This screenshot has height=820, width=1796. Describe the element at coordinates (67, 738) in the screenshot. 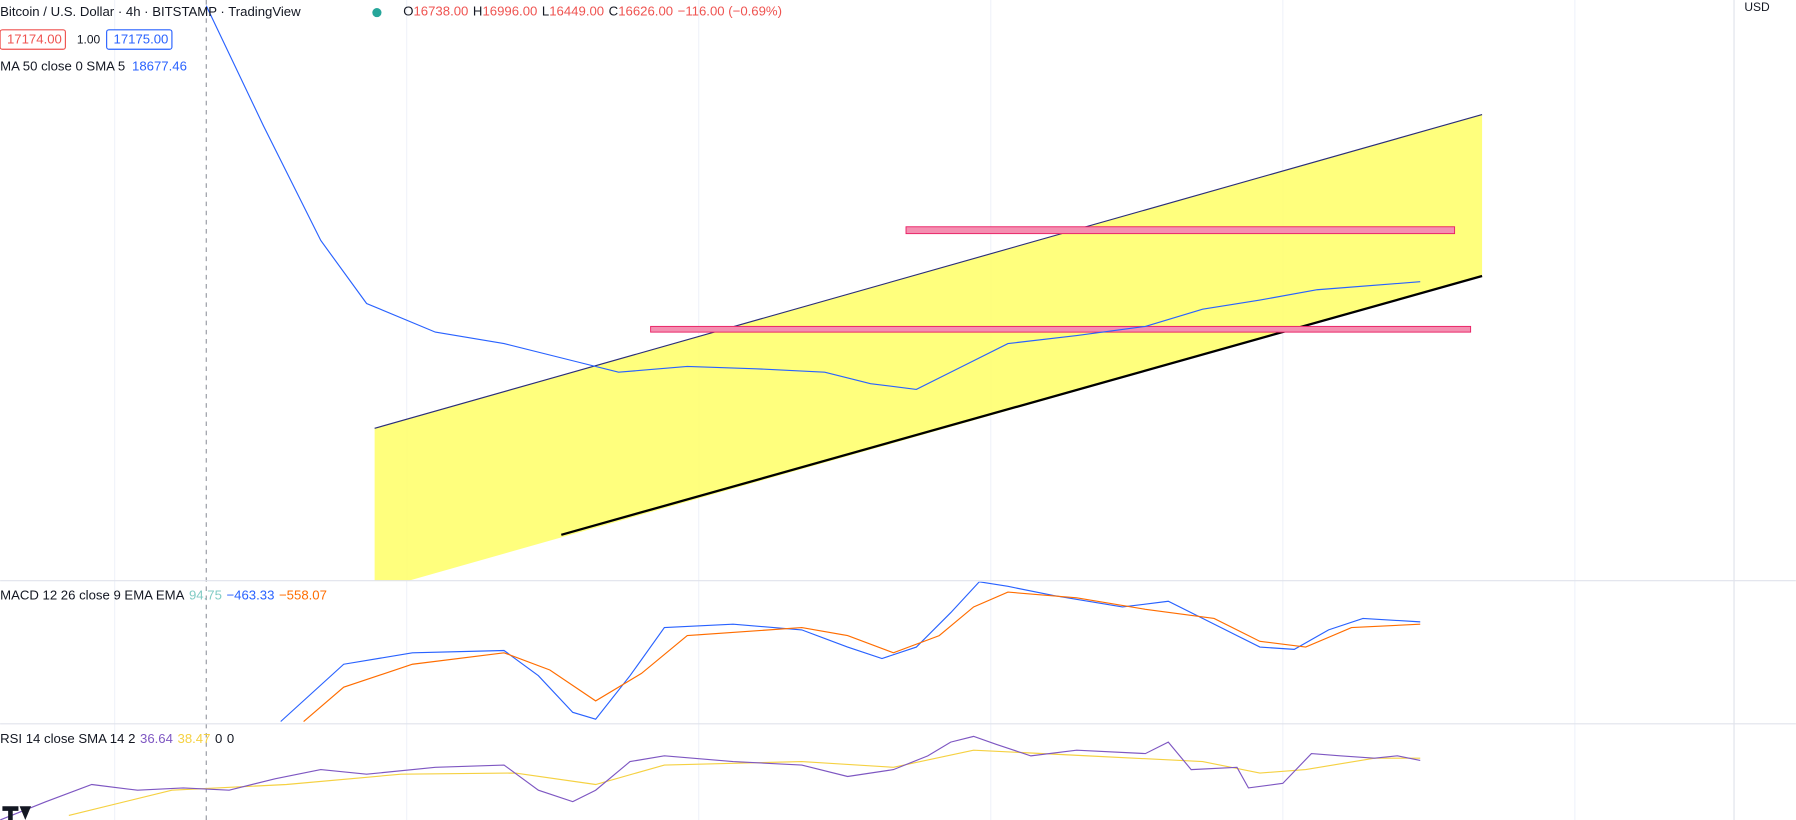

I see `rsi-label: RSI 14 close SMA 14 2` at that location.